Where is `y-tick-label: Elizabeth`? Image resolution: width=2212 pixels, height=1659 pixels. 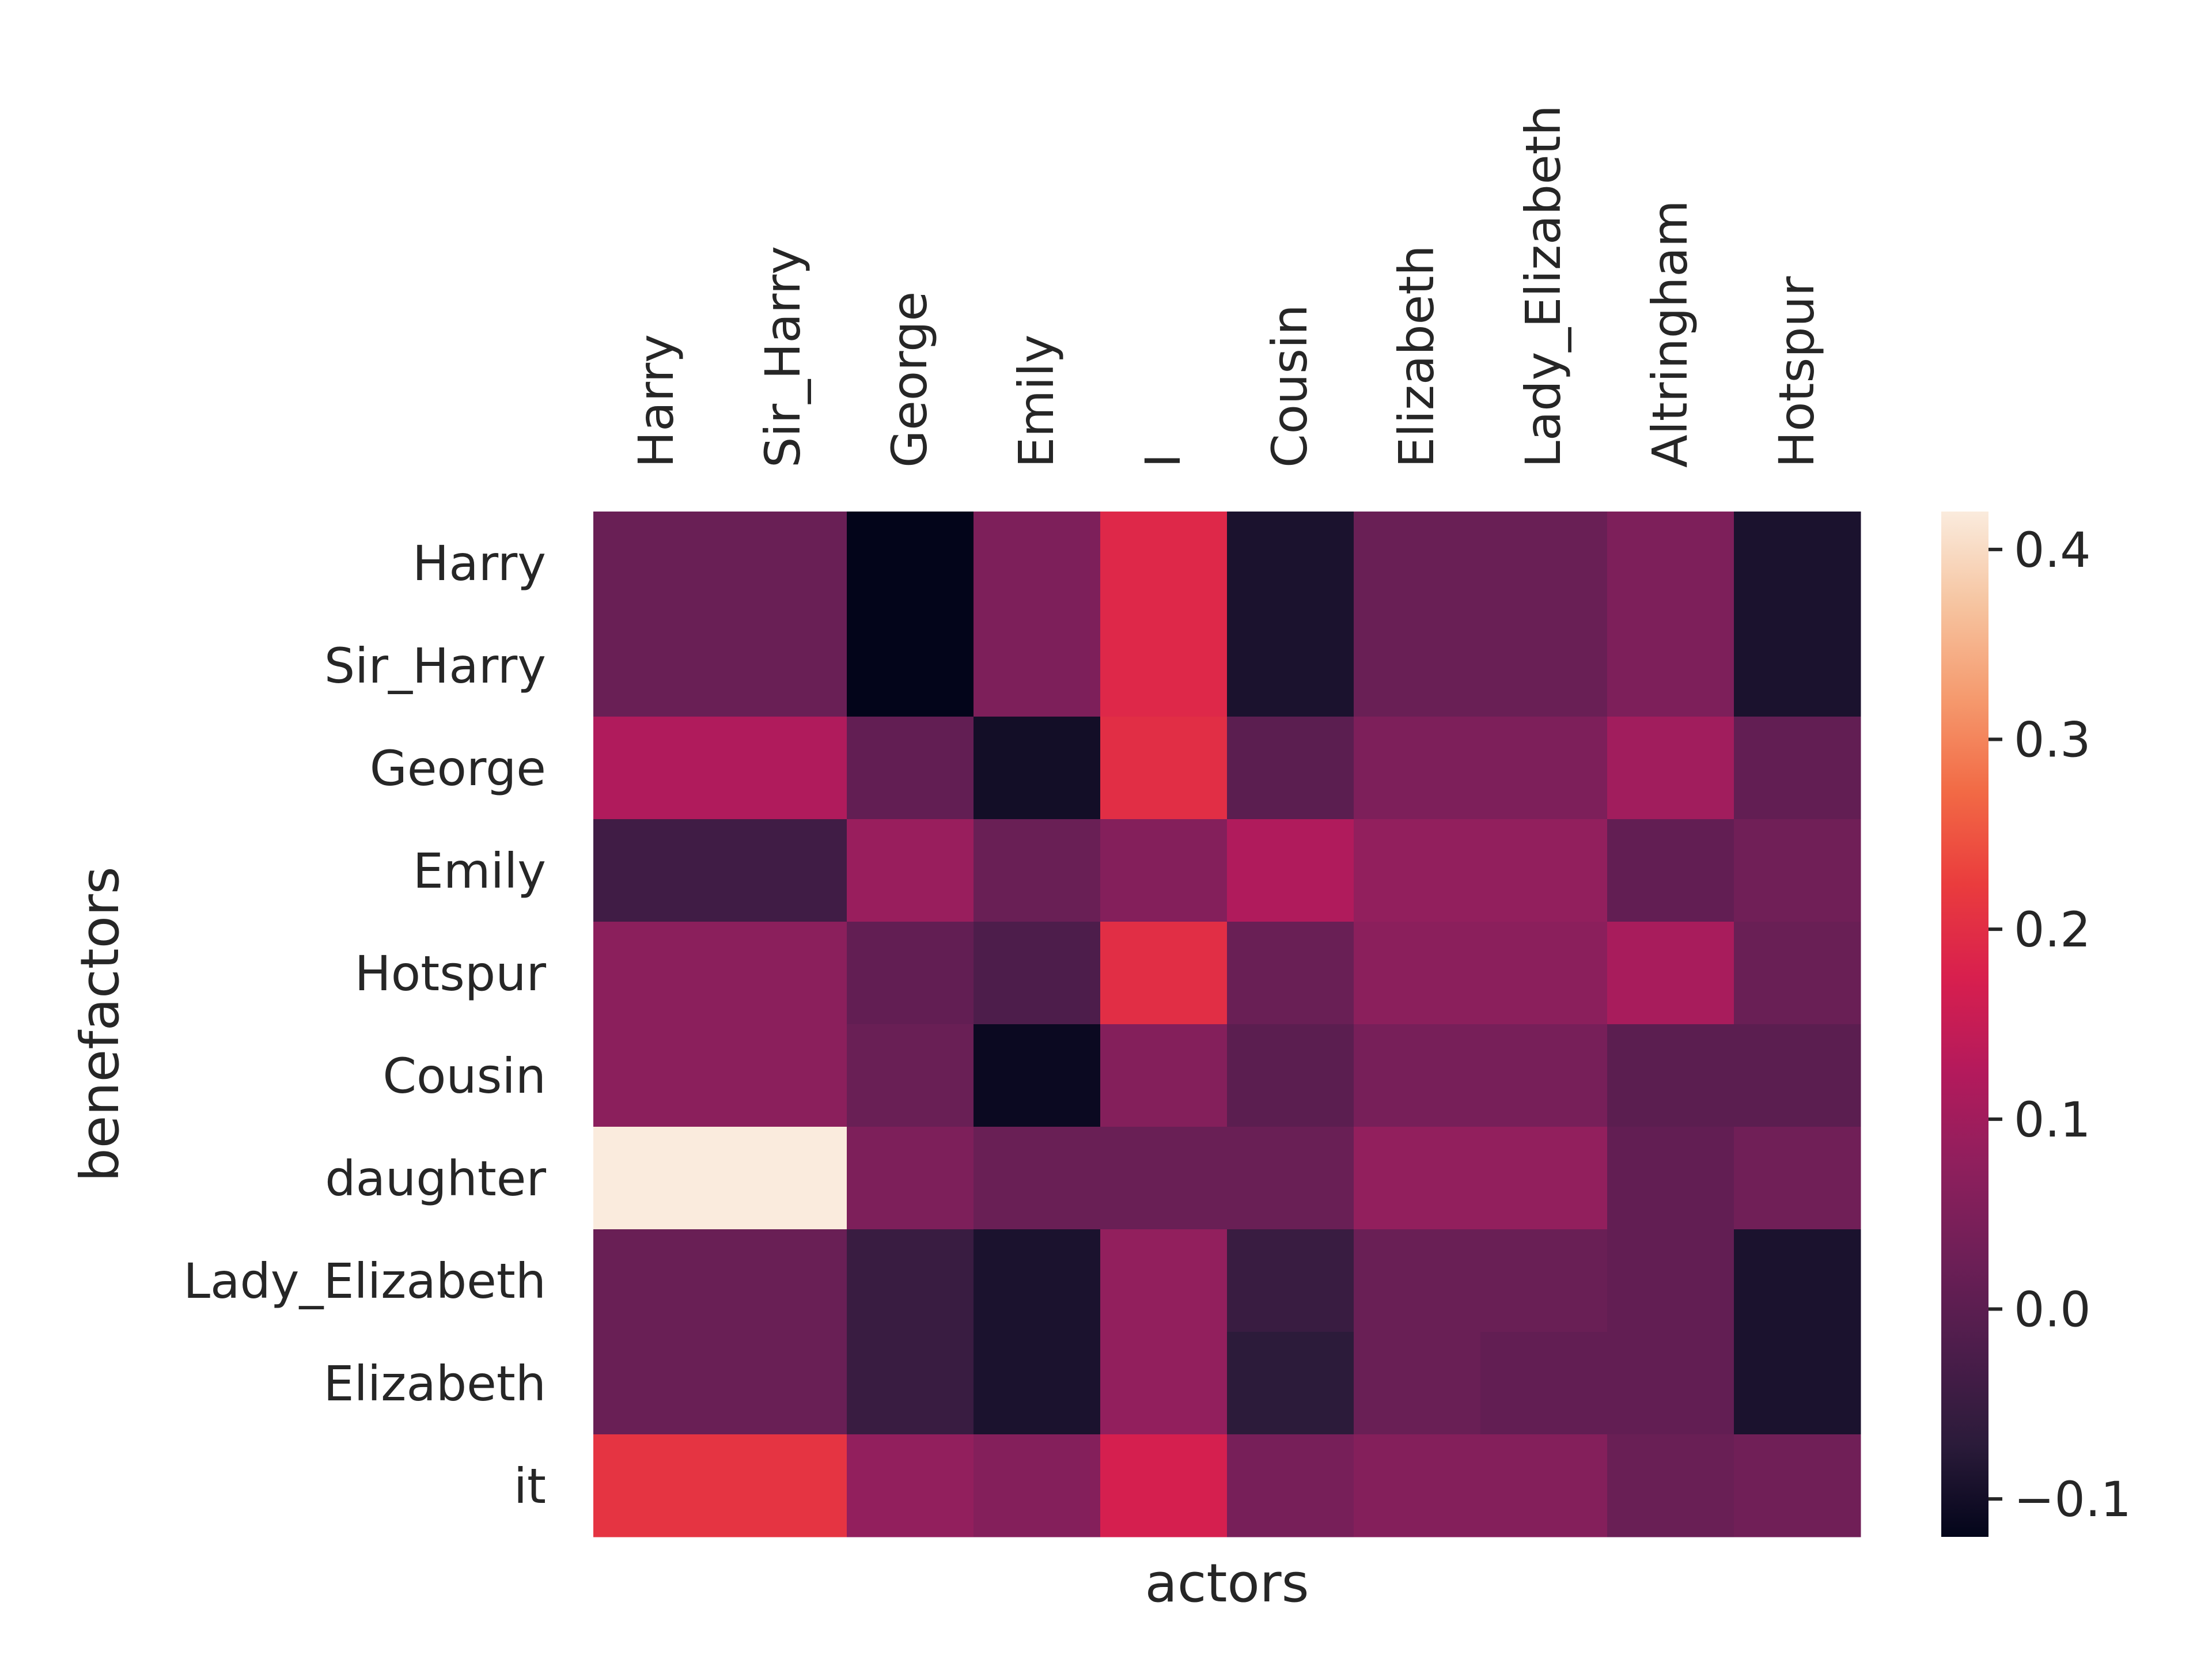 y-tick-label: Elizabeth is located at coordinates (435, 1383).